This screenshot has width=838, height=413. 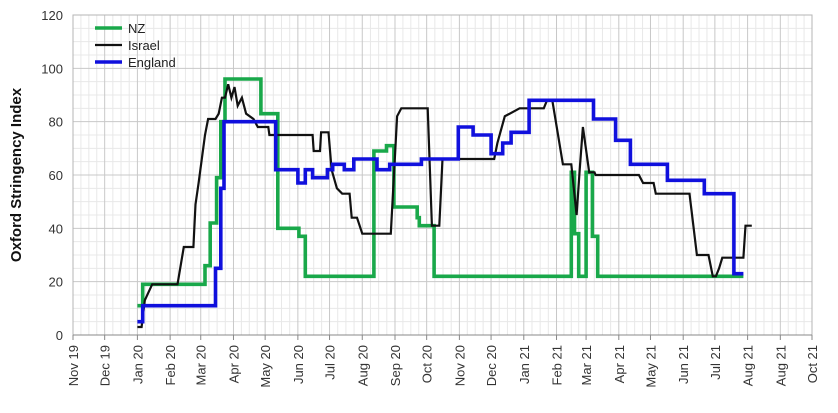 What do you see at coordinates (557, 365) in the screenshot?
I see `x-tick-label: Feb 21` at bounding box center [557, 365].